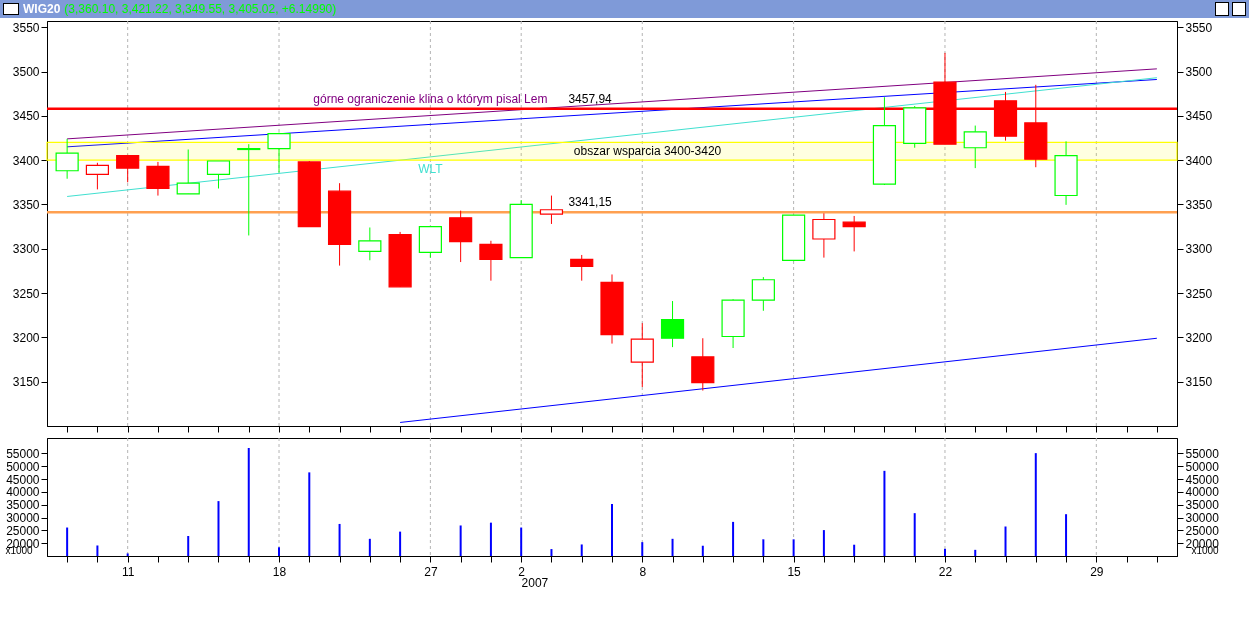  I want to click on y2-tick-label: 55000, so click(1202, 453).